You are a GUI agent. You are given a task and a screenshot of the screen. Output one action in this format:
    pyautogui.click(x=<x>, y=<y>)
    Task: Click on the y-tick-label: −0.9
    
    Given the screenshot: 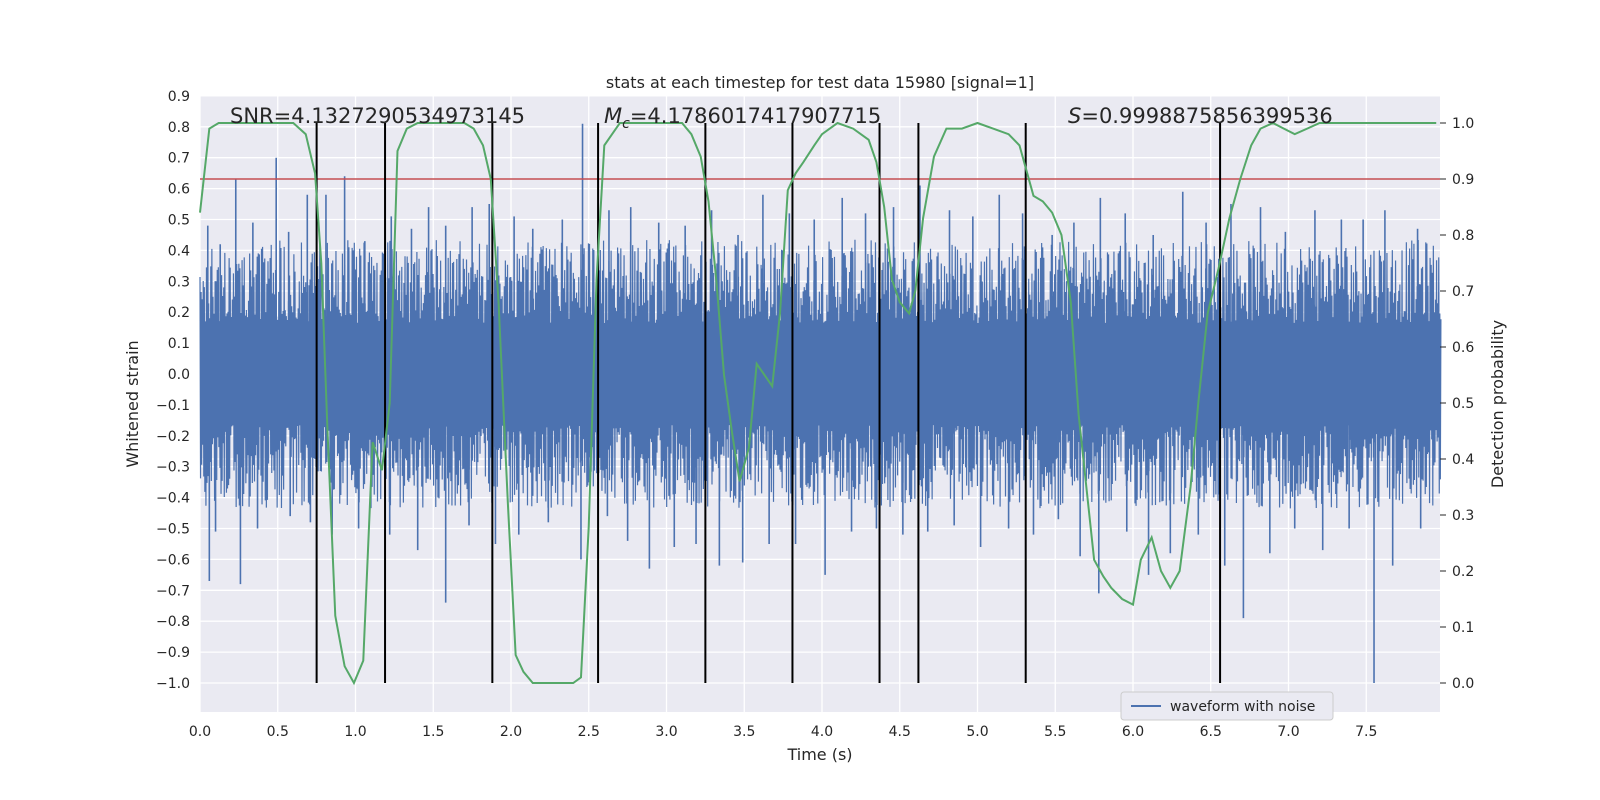 What is the action you would take?
    pyautogui.click(x=173, y=653)
    